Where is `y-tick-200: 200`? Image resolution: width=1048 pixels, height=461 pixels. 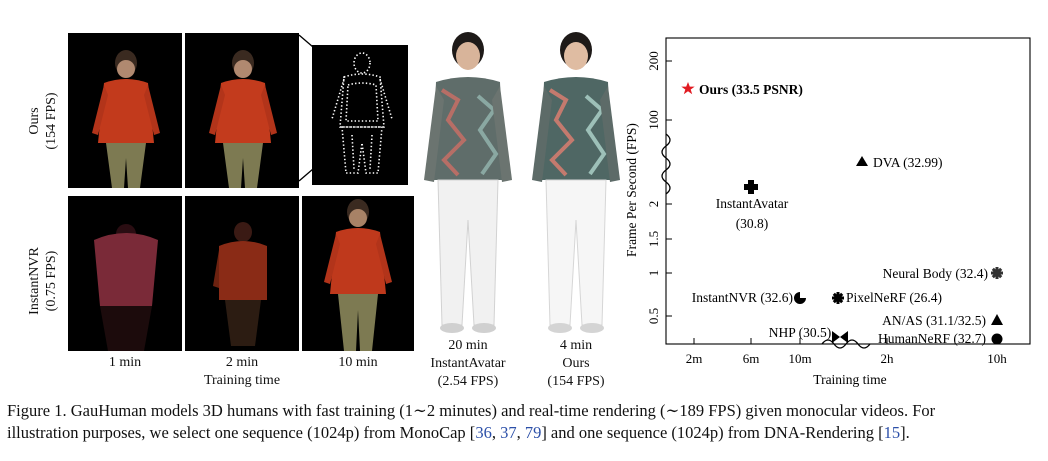
y-tick-200: 200 is located at coordinates (653, 61).